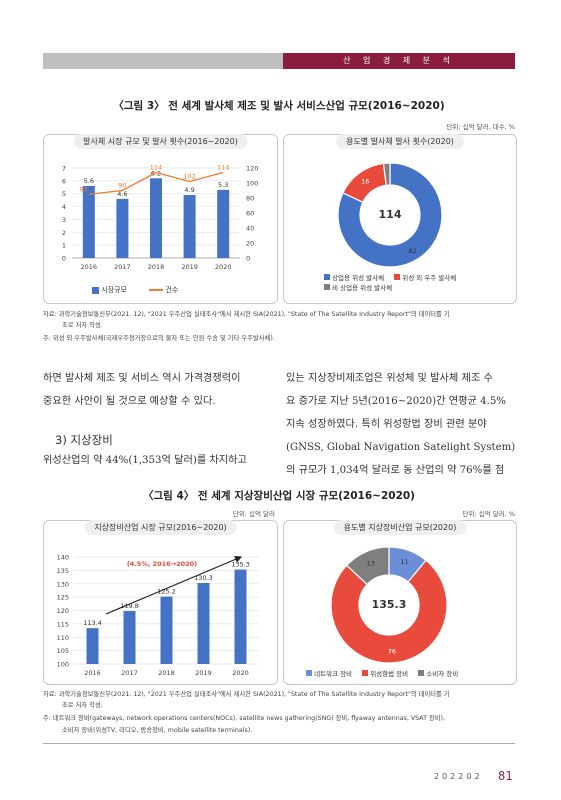 The width and height of the screenshot is (561, 800). I want to click on ground-pie-chart: 11 76 13 135.3, so click(389, 605).